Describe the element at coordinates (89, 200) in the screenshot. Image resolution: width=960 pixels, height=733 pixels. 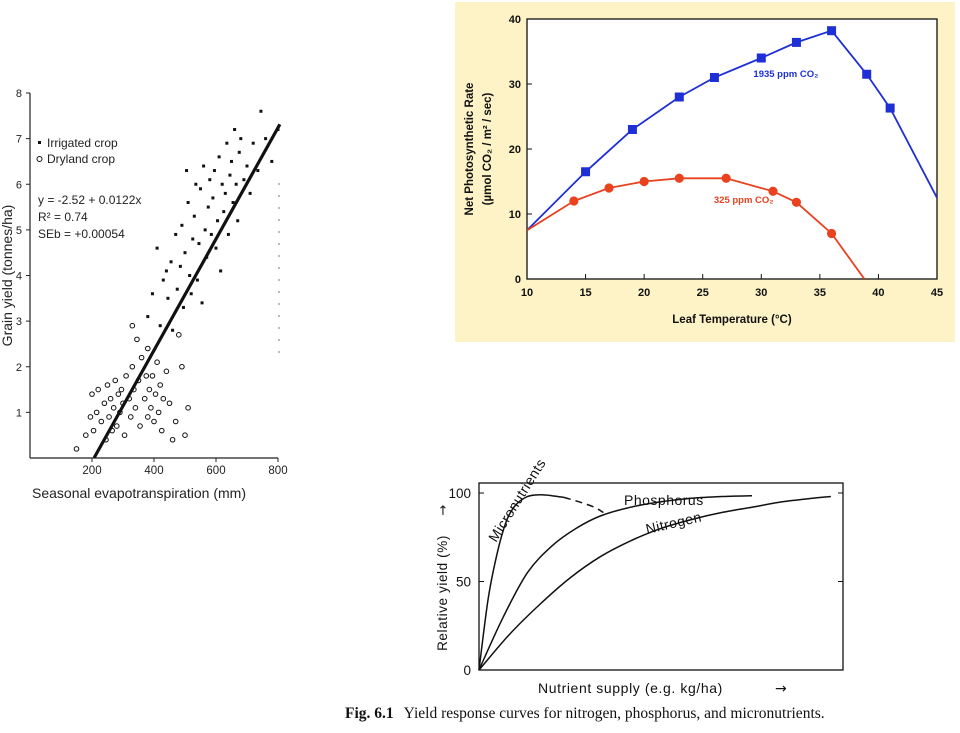
I see `regression-annotation: y = -2.52 + 0.0122x` at that location.